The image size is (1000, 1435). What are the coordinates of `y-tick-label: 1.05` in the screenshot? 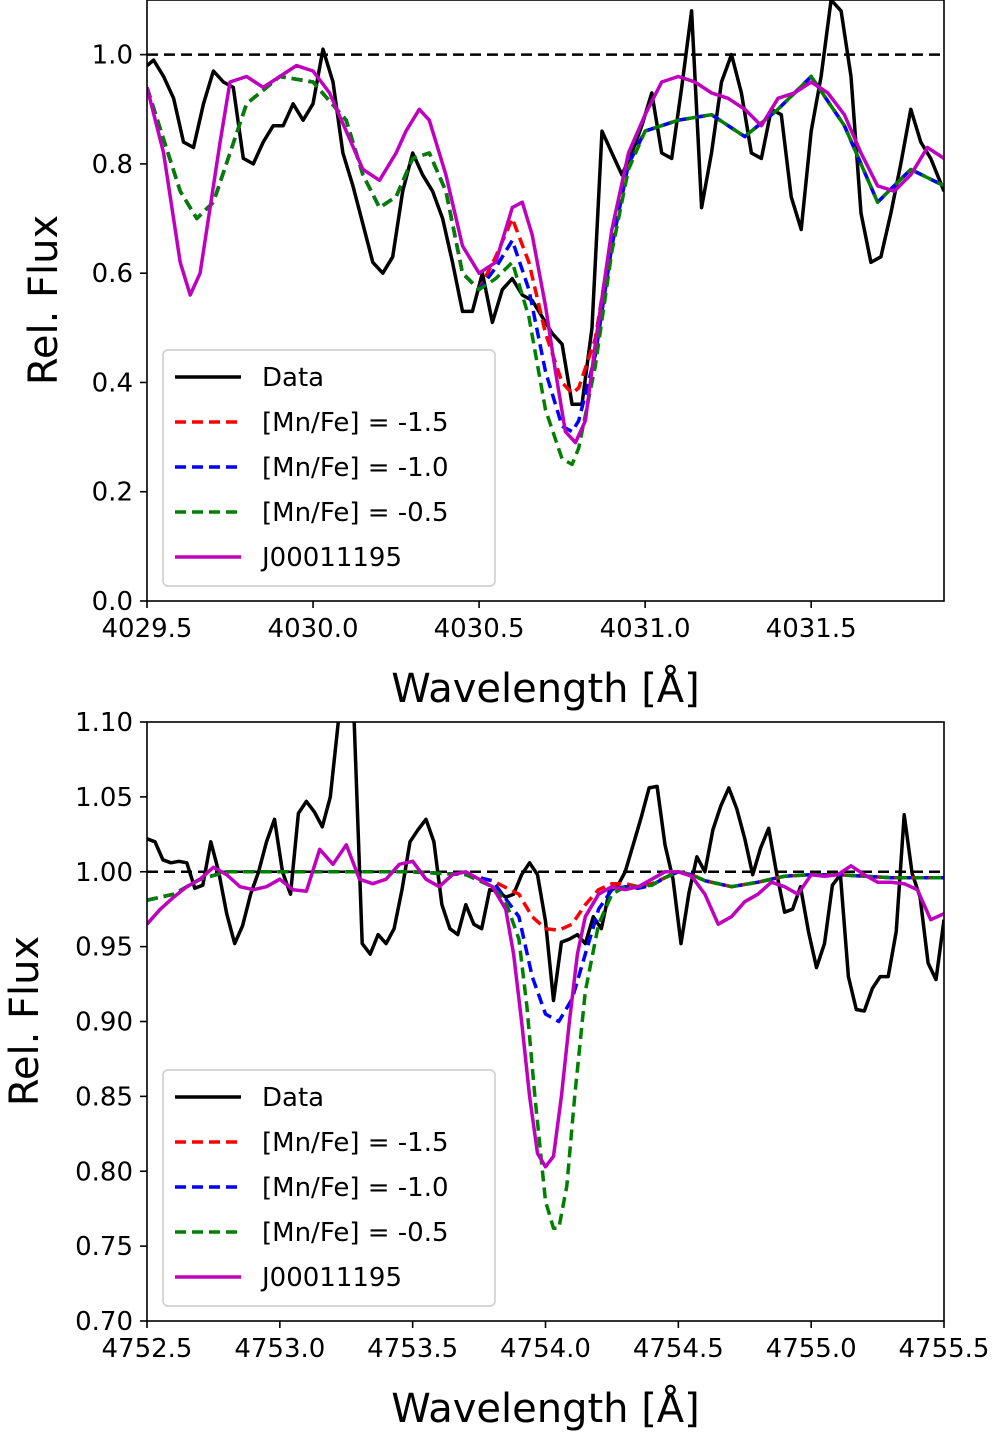 It's located at (104, 798).